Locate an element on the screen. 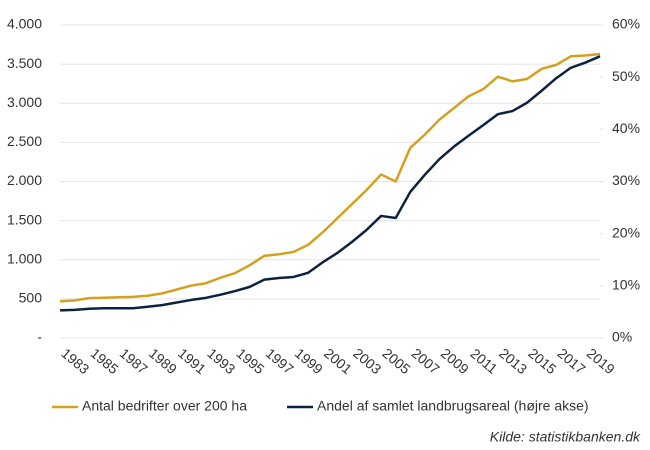 This screenshot has height=450, width=650. x-tick-label: 2013 is located at coordinates (513, 361).